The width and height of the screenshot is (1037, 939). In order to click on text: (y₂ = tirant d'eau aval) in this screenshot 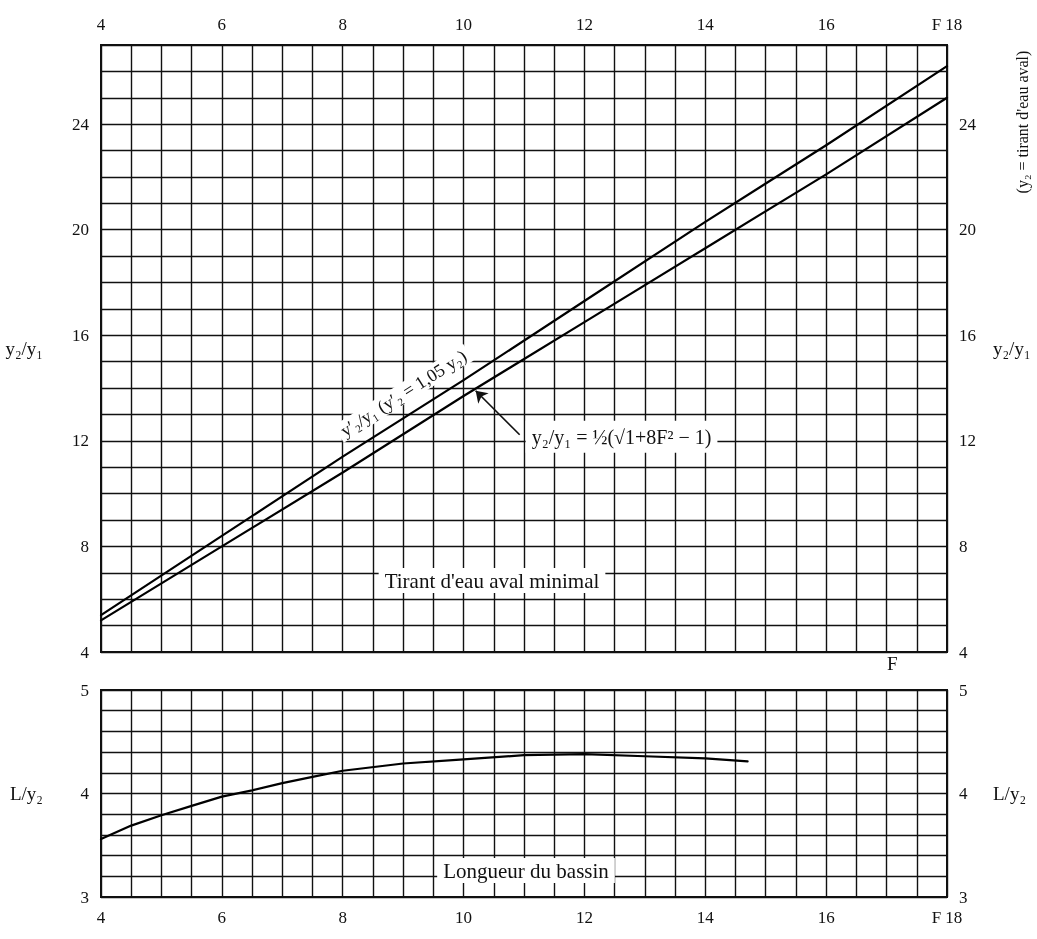, I will do `click(1022, 122)`.